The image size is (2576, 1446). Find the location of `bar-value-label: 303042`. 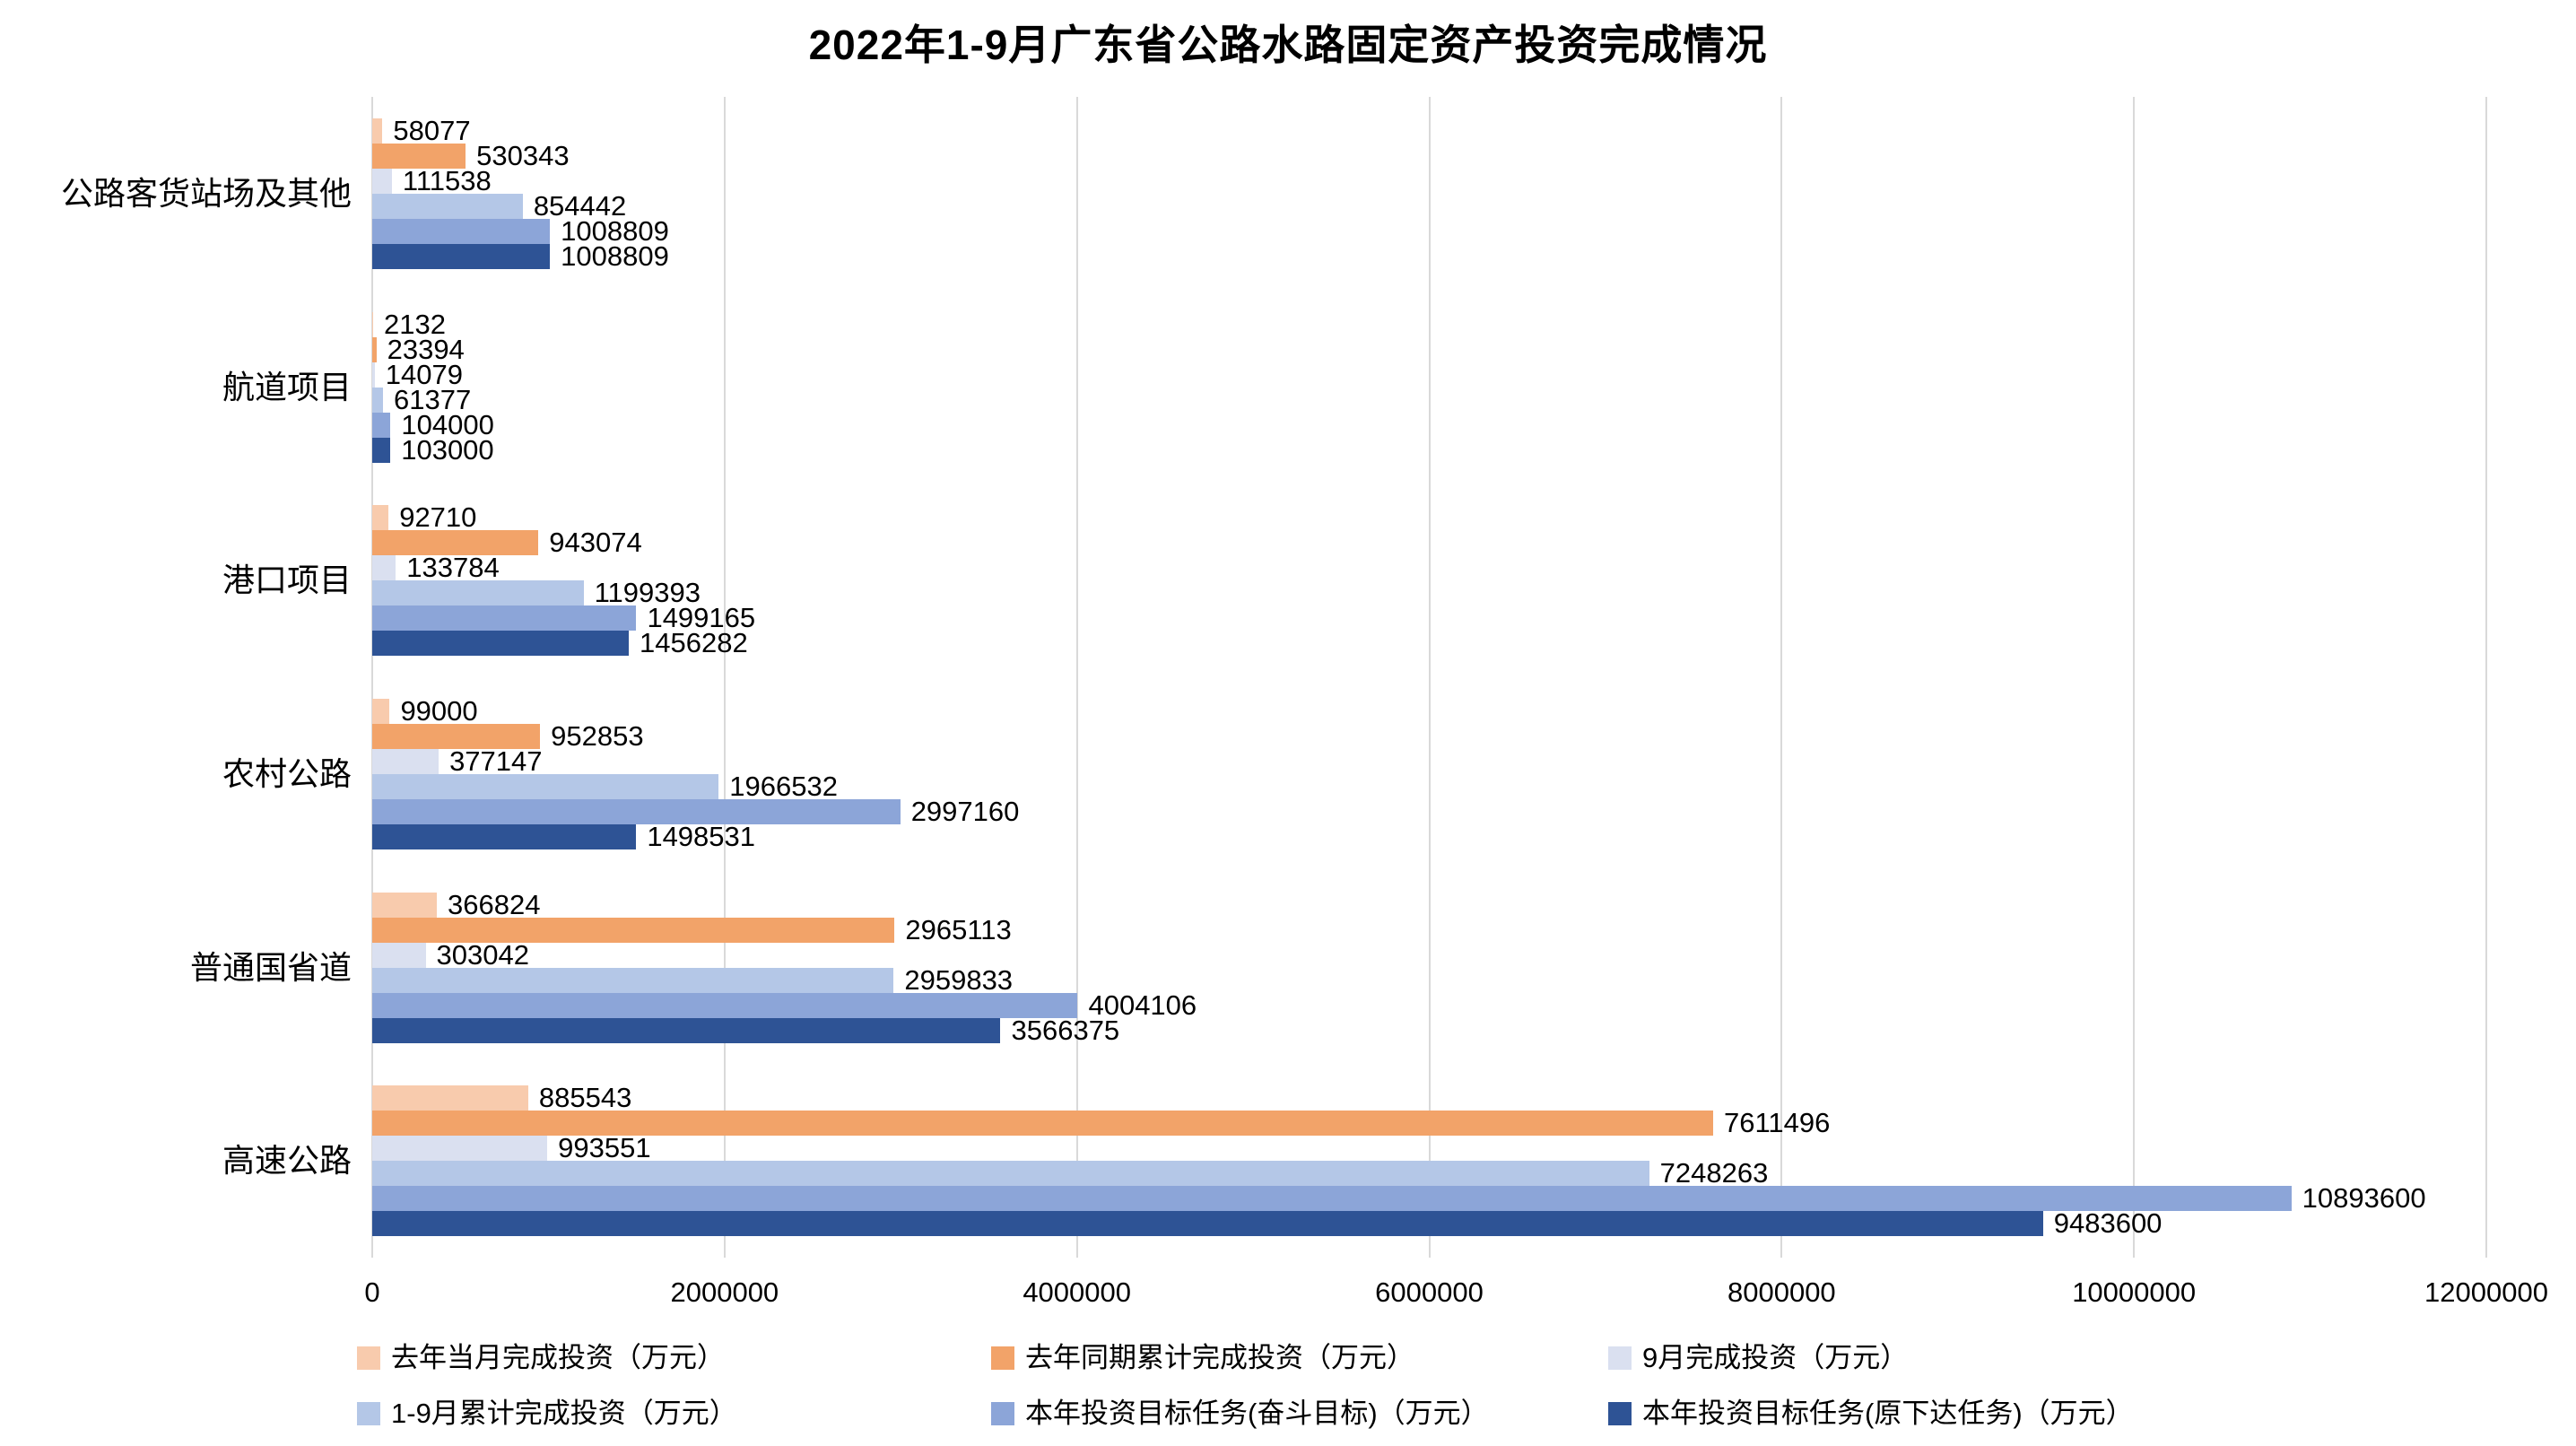

bar-value-label: 303042 is located at coordinates (482, 954).